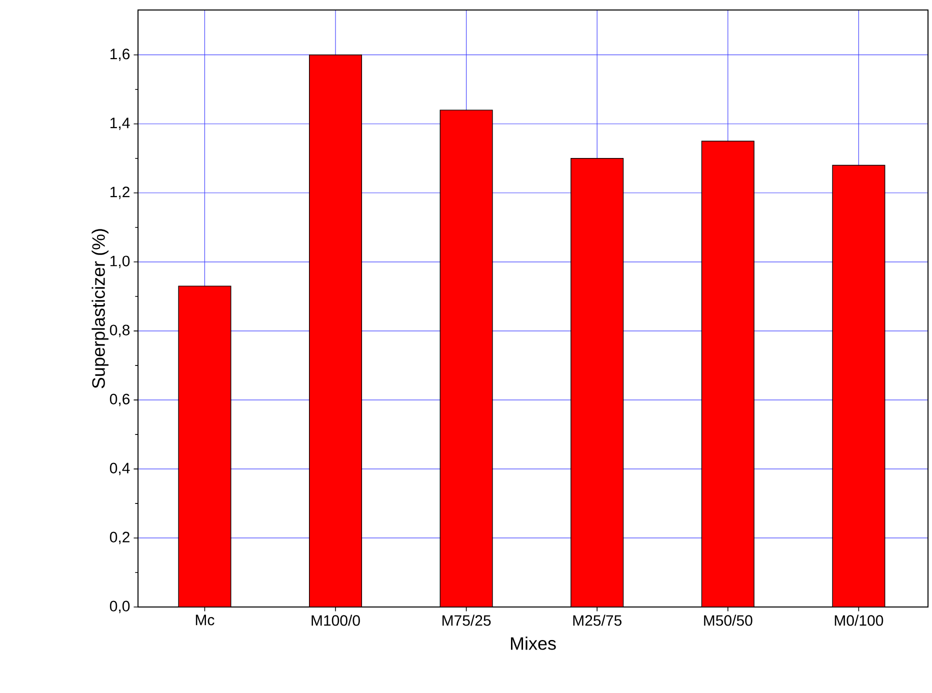 Image resolution: width=932 pixels, height=693 pixels. What do you see at coordinates (205, 620) in the screenshot?
I see `x-tick-label: Mc` at bounding box center [205, 620].